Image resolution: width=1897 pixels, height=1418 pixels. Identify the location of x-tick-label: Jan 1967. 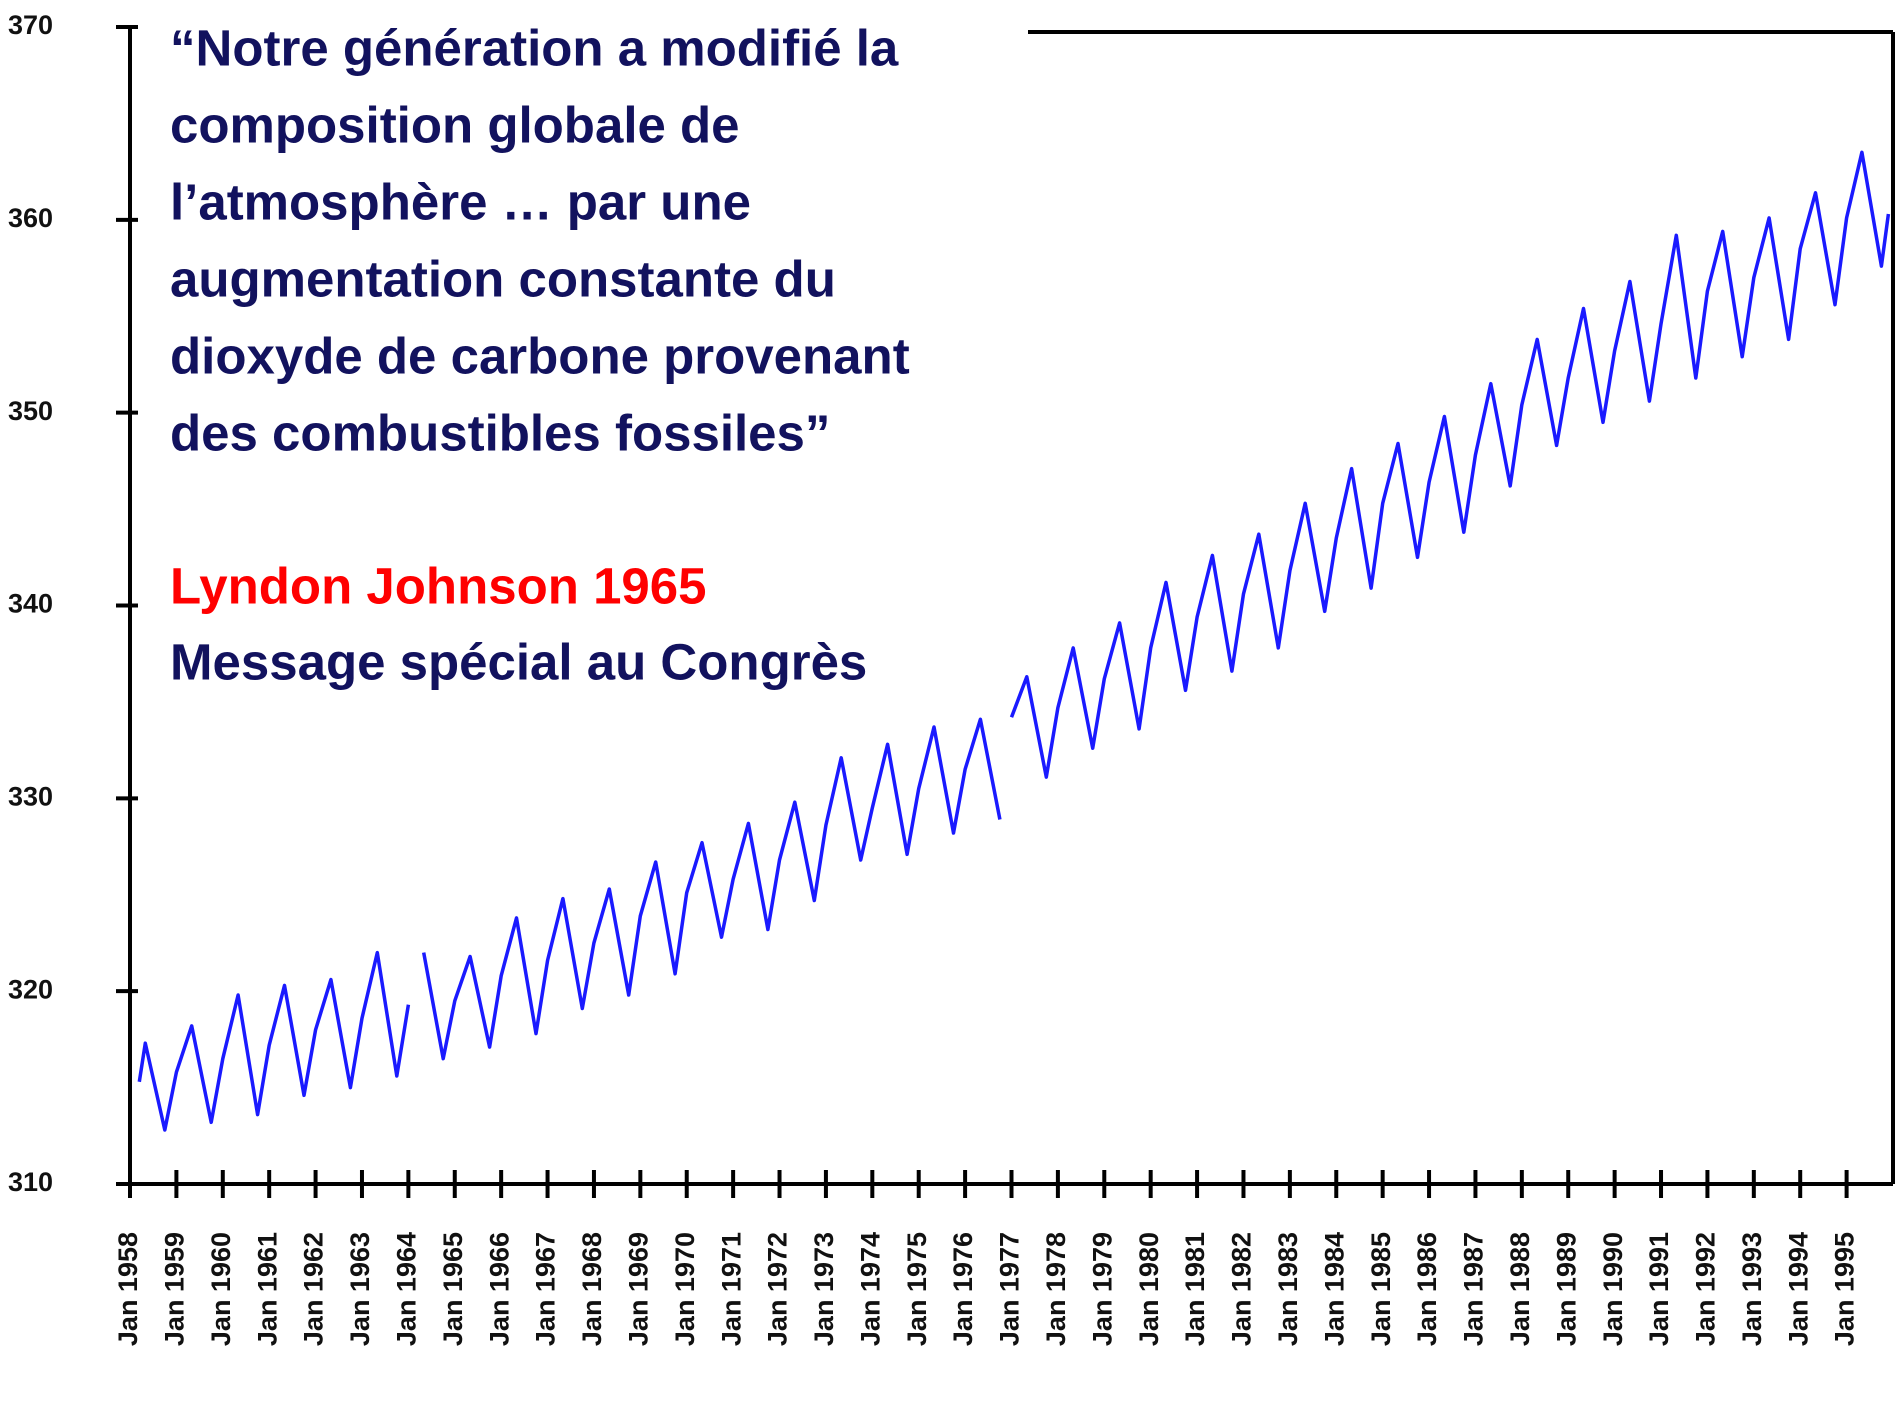
(546, 1289).